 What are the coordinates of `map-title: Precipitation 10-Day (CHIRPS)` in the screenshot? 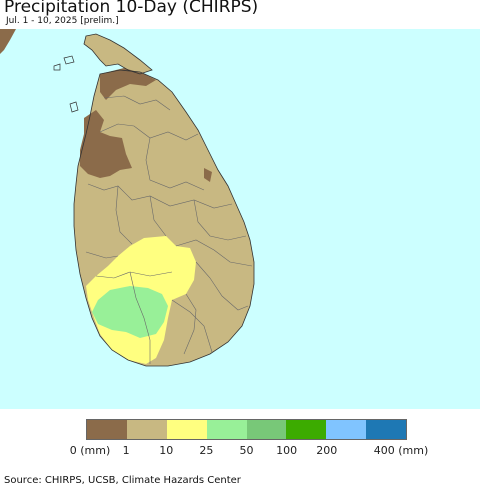 It's located at (131, 8).